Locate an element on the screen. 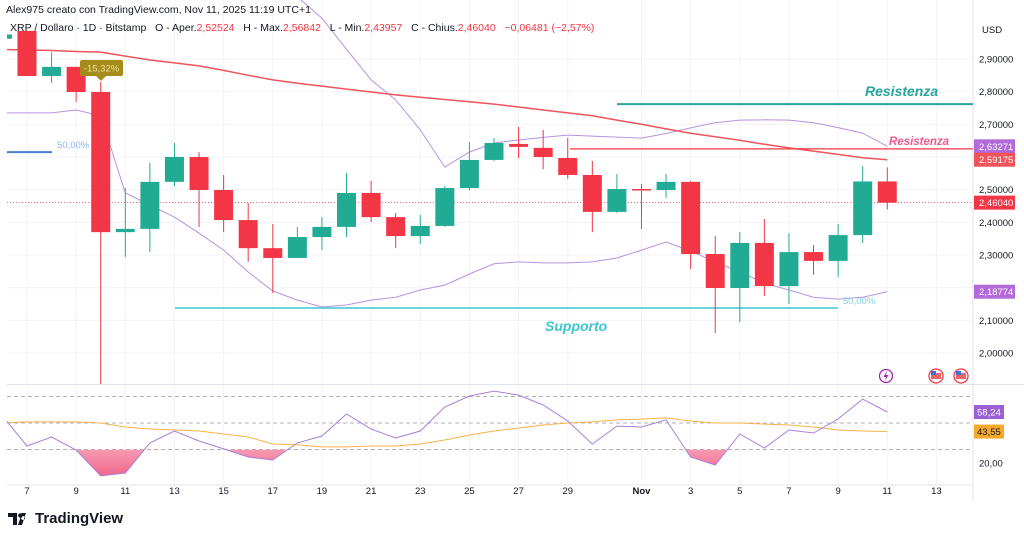 The width and height of the screenshot is (1024, 539). price-label-bg is located at coordinates (994, 202).